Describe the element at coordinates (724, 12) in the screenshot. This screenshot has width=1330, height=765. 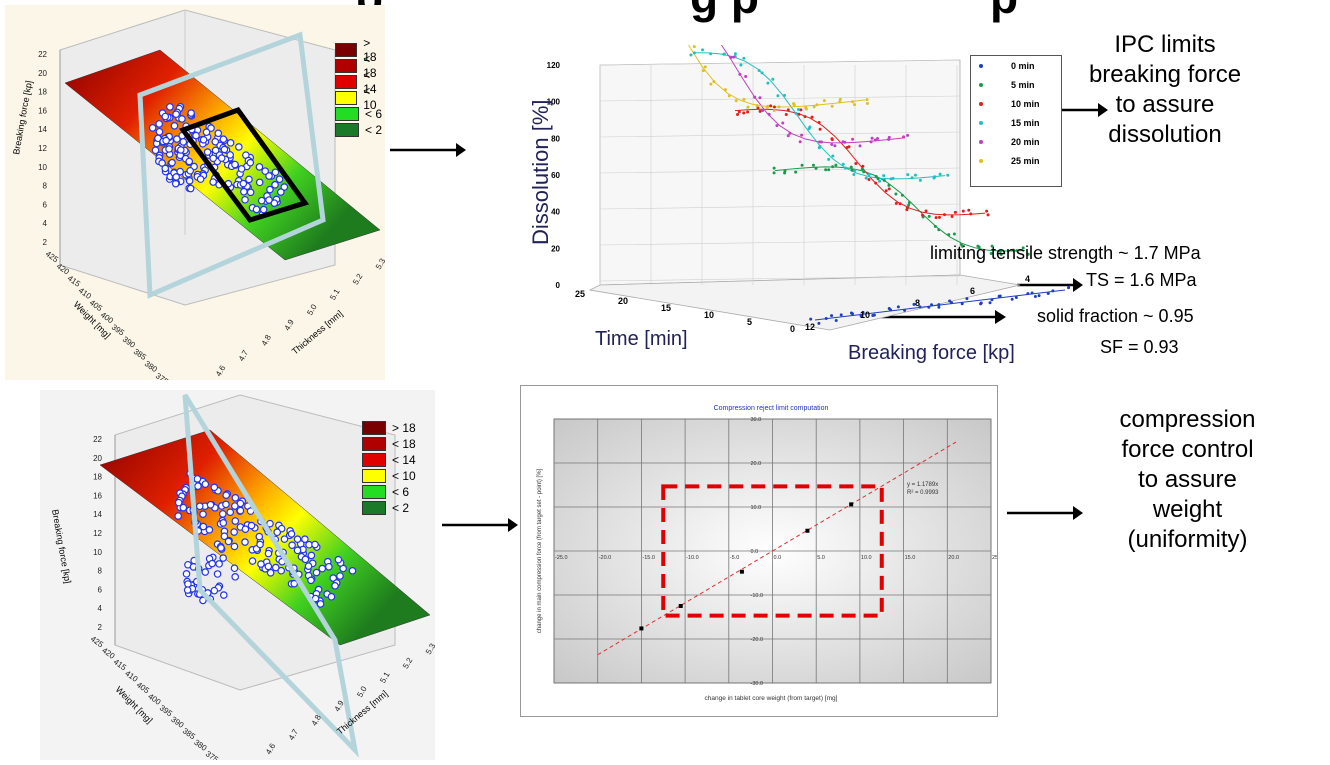
I see `title-fragment-middle: g p` at that location.